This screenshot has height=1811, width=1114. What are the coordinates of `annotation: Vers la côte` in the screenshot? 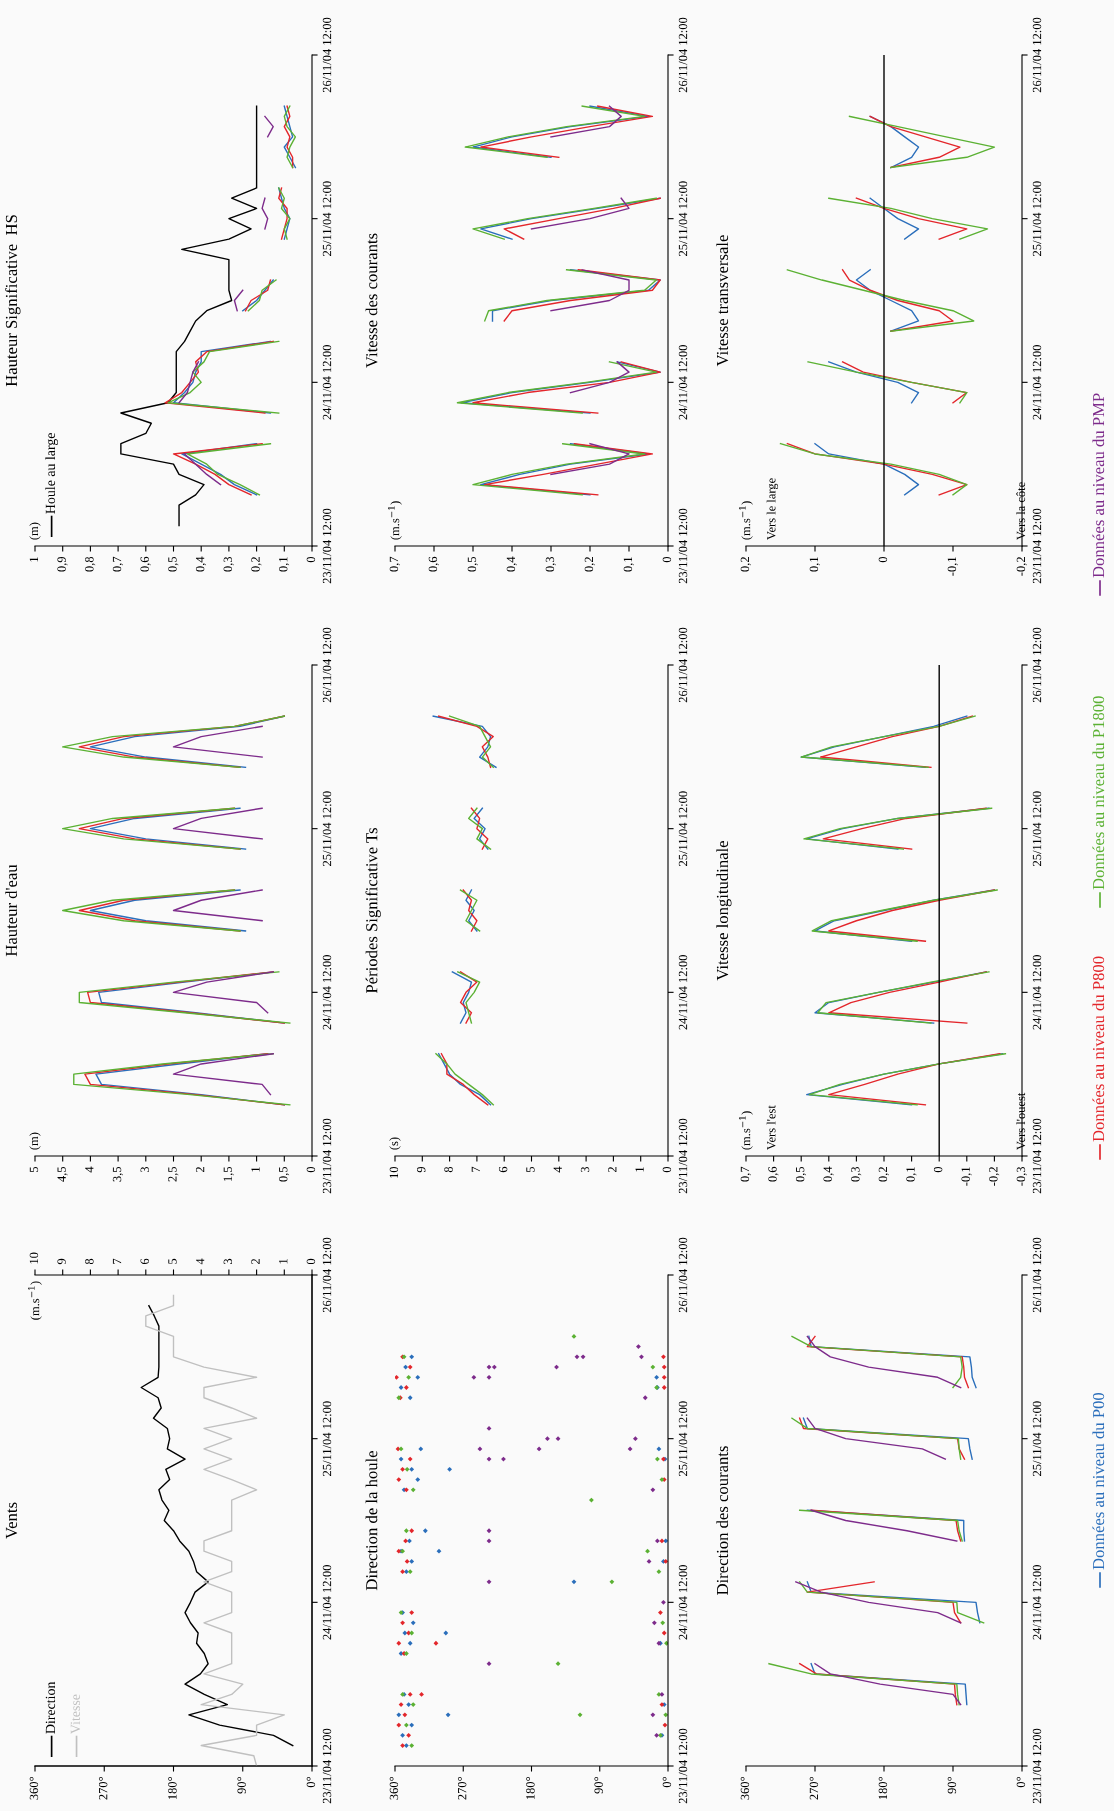 It's located at (1021, 511).